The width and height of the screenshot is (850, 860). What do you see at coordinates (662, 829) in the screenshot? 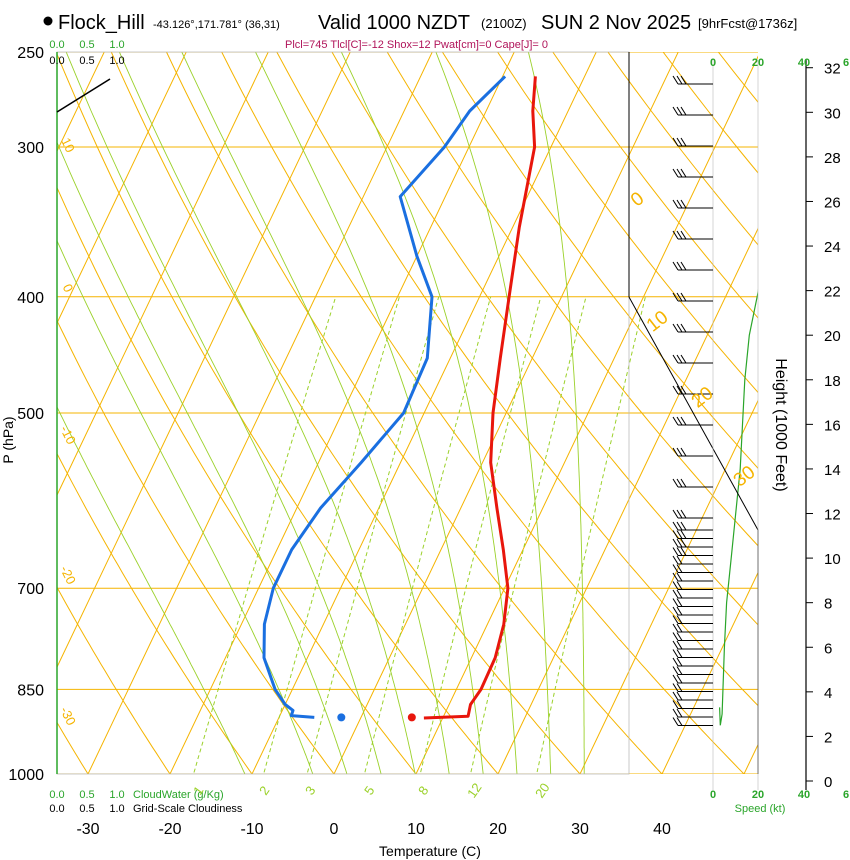
I see `temp-label-40: 40` at bounding box center [662, 829].